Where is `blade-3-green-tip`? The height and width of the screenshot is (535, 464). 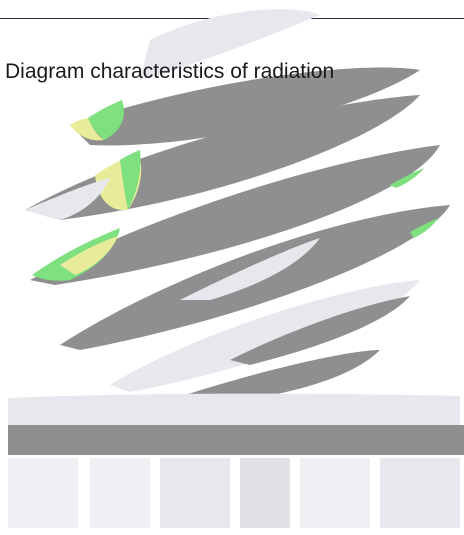
blade-3-green-tip is located at coordinates (407, 178).